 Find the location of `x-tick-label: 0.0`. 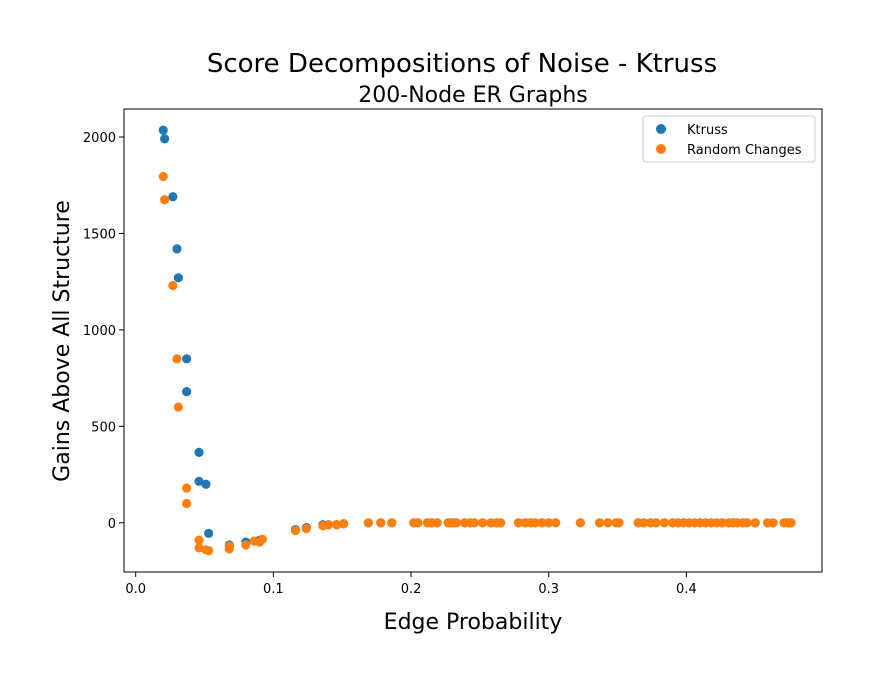

x-tick-label: 0.0 is located at coordinates (135, 589).